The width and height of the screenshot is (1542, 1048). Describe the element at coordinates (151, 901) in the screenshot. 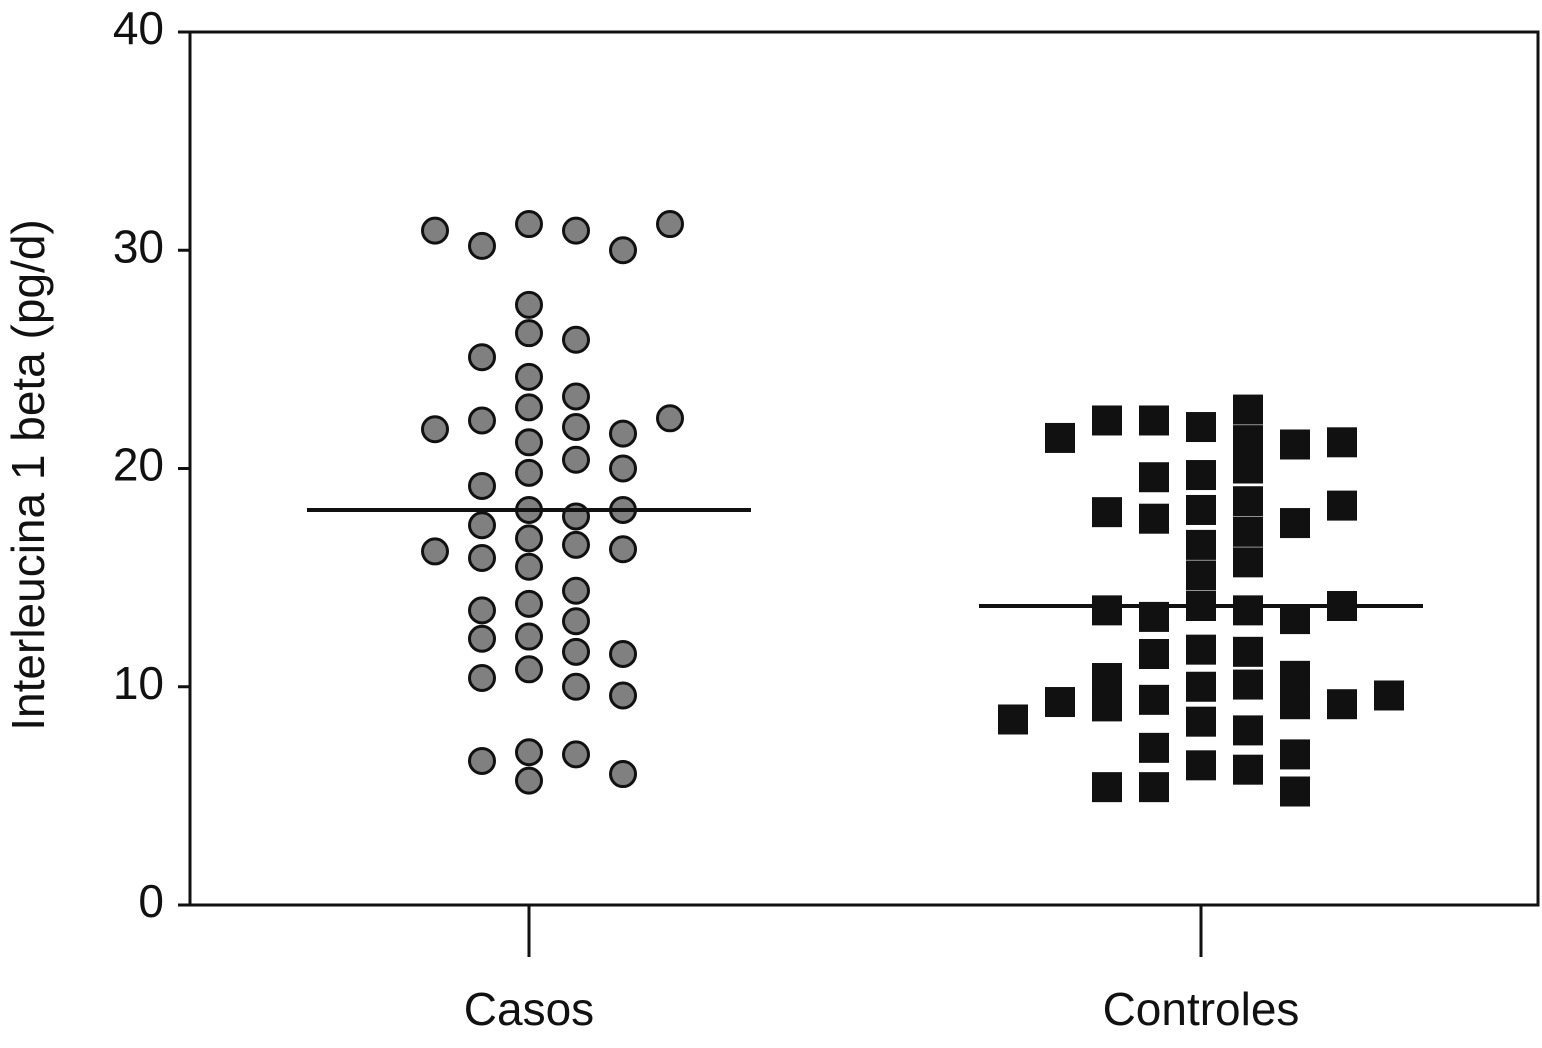

I see `y-tick-label: 0` at that location.